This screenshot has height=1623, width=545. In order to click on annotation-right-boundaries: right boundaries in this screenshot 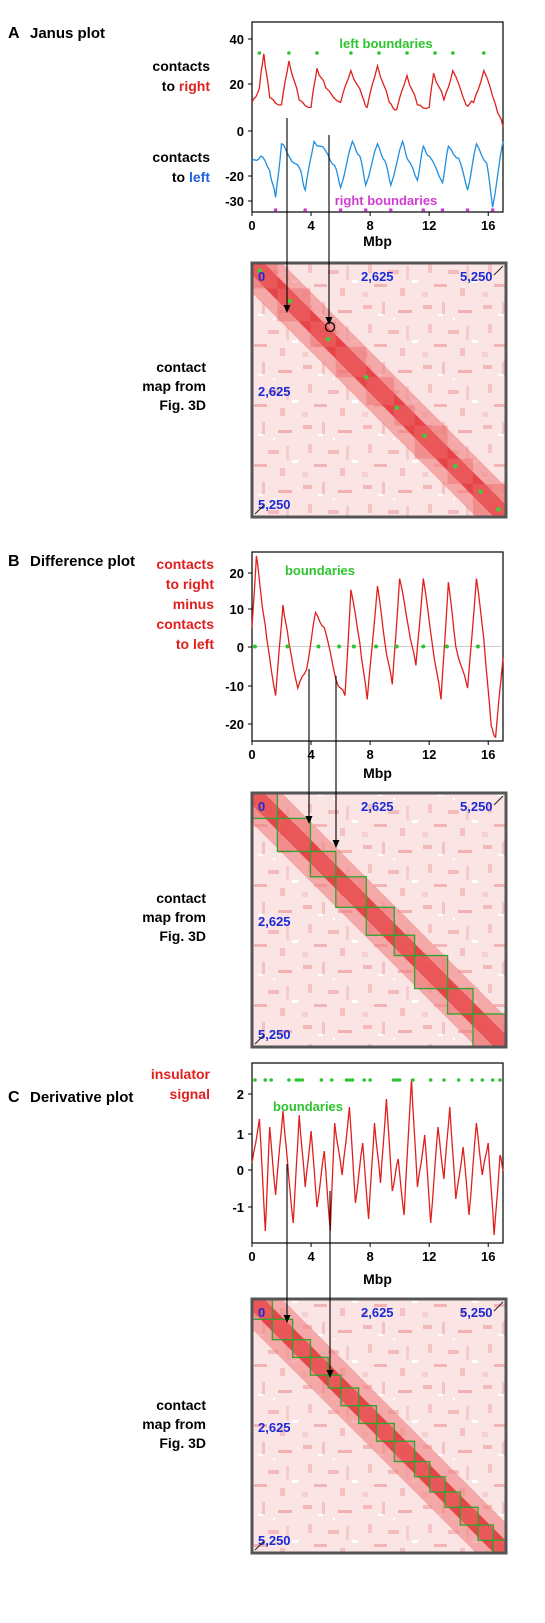, I will do `click(386, 200)`.